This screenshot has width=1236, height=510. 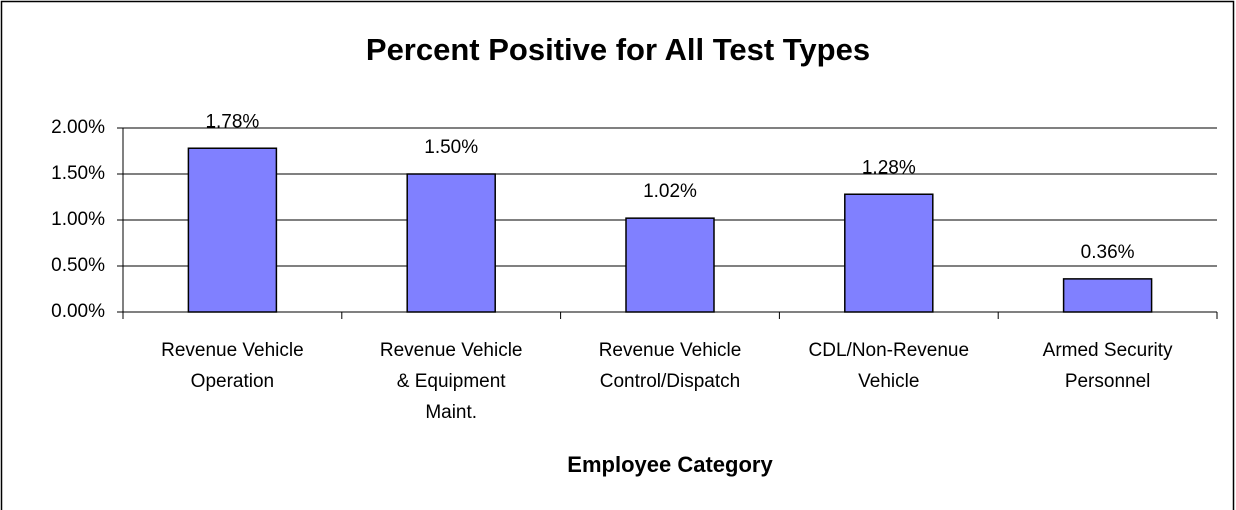 What do you see at coordinates (78, 265) in the screenshot?
I see `y-tick-label: 0.50%` at bounding box center [78, 265].